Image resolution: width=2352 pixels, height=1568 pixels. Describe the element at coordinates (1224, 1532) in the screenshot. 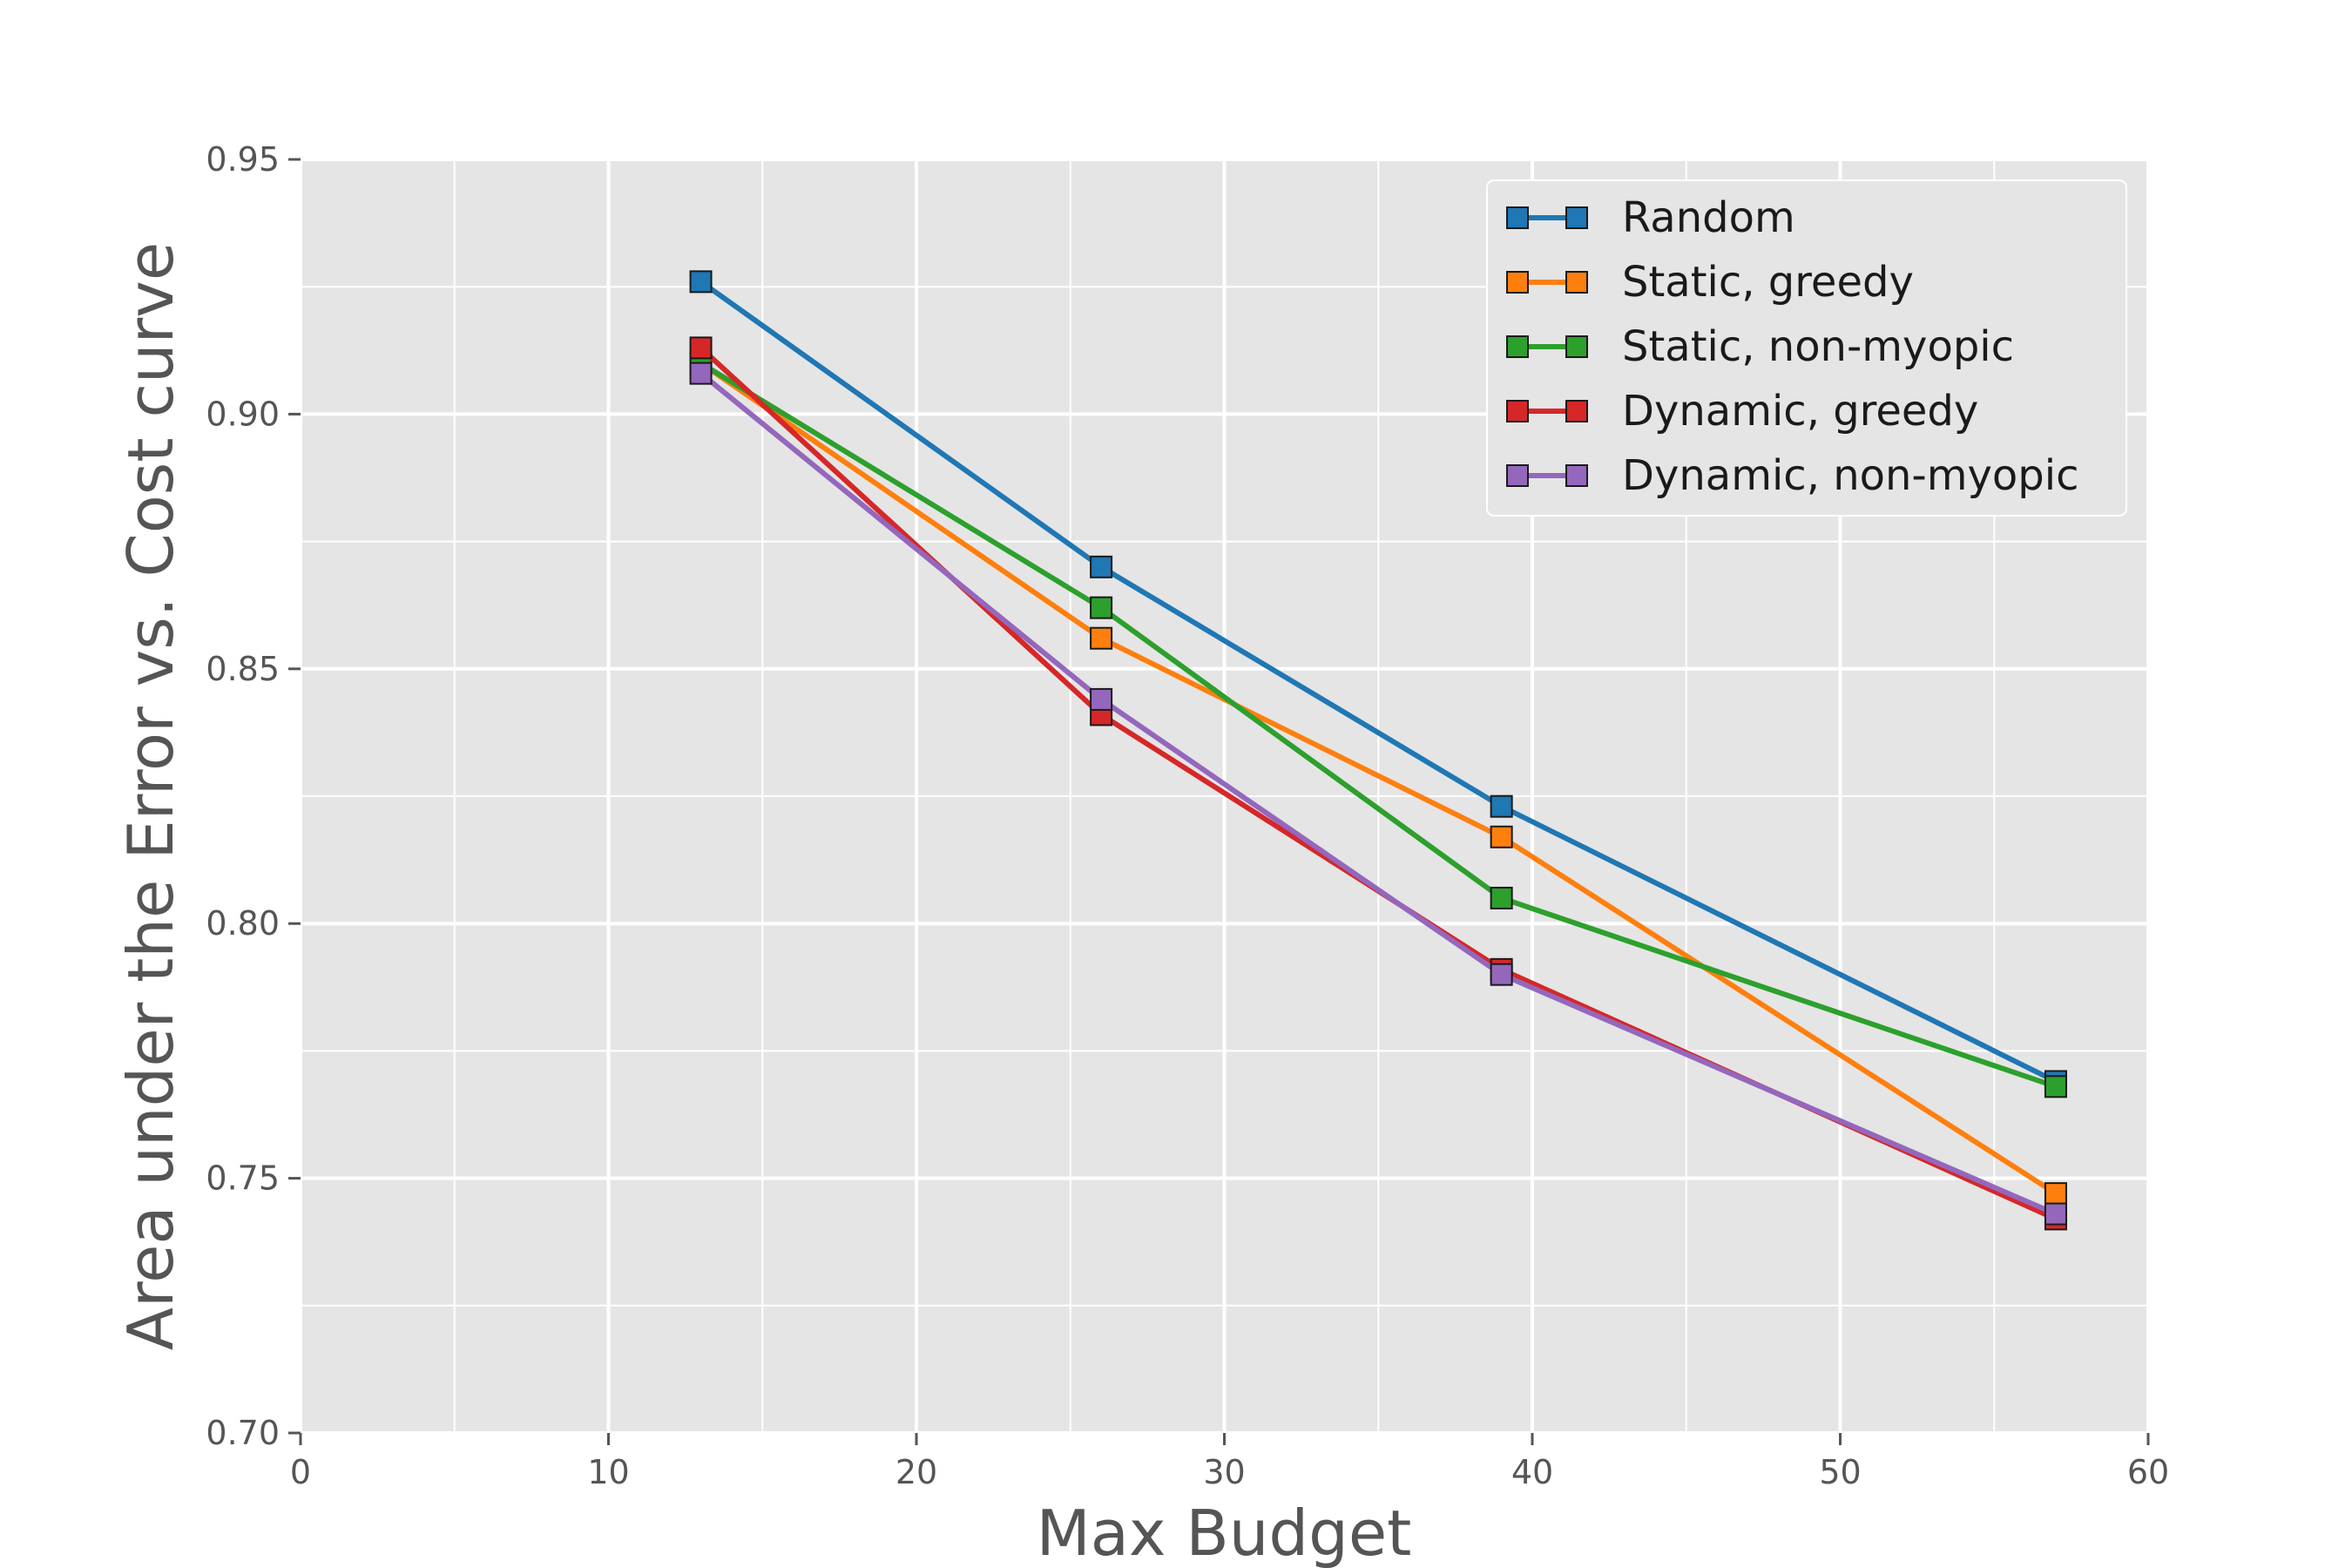

I see `x-axis-label: Max Budget` at that location.